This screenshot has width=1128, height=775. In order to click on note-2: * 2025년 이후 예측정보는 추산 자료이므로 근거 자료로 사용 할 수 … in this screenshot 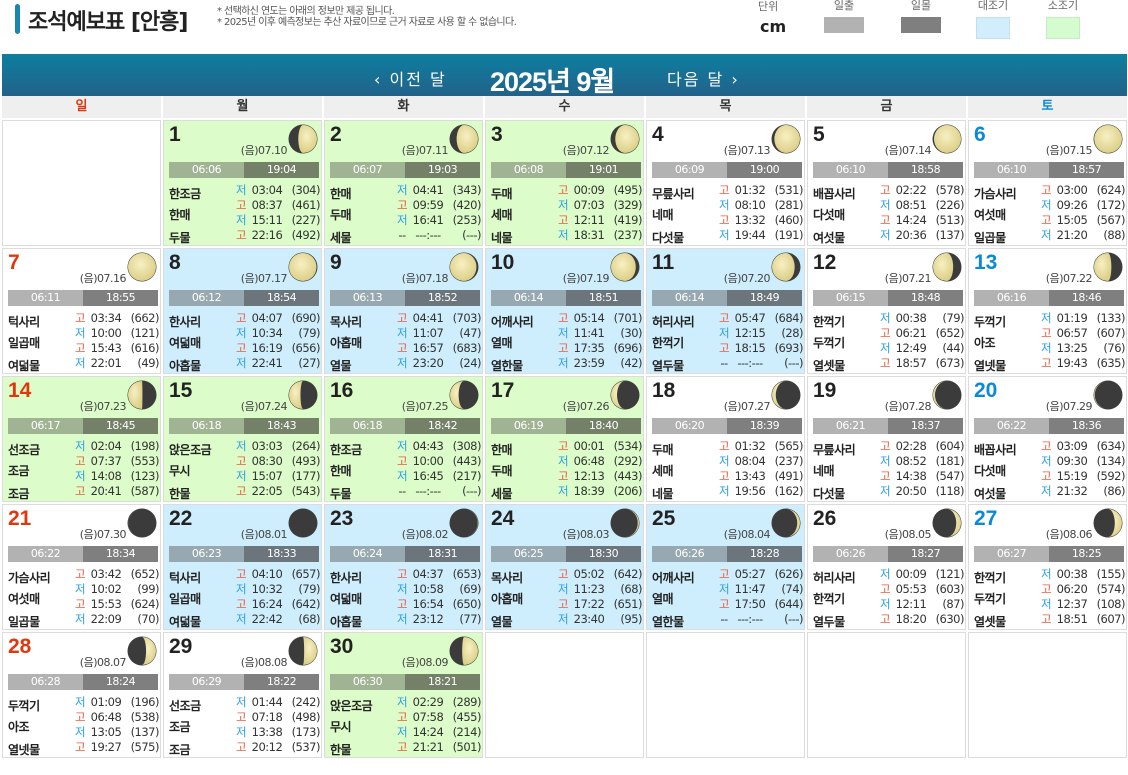, I will do `click(367, 22)`.